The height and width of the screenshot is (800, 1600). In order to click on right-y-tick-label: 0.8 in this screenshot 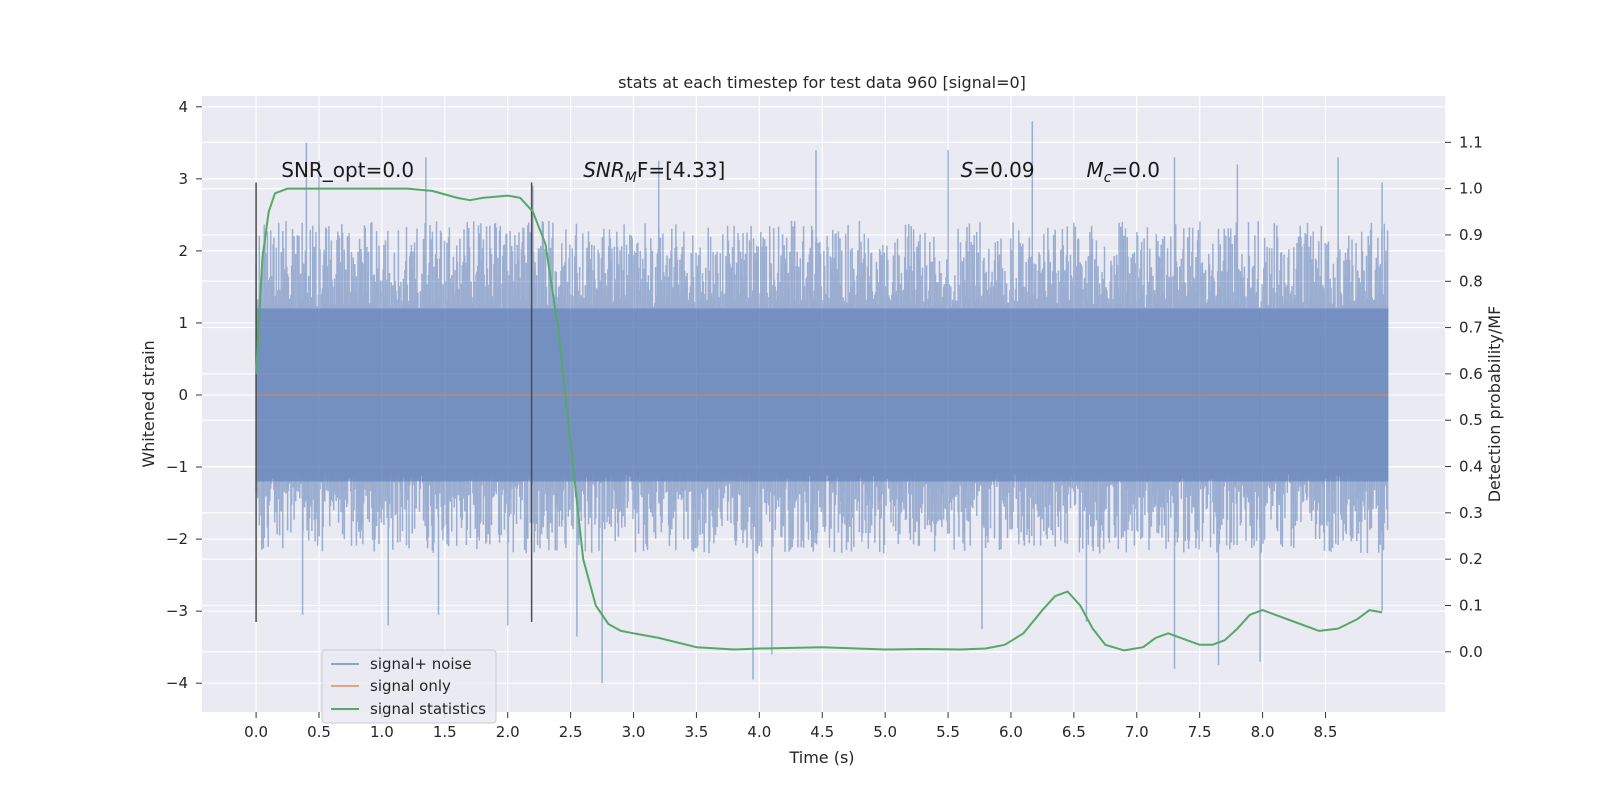, I will do `click(1471, 281)`.